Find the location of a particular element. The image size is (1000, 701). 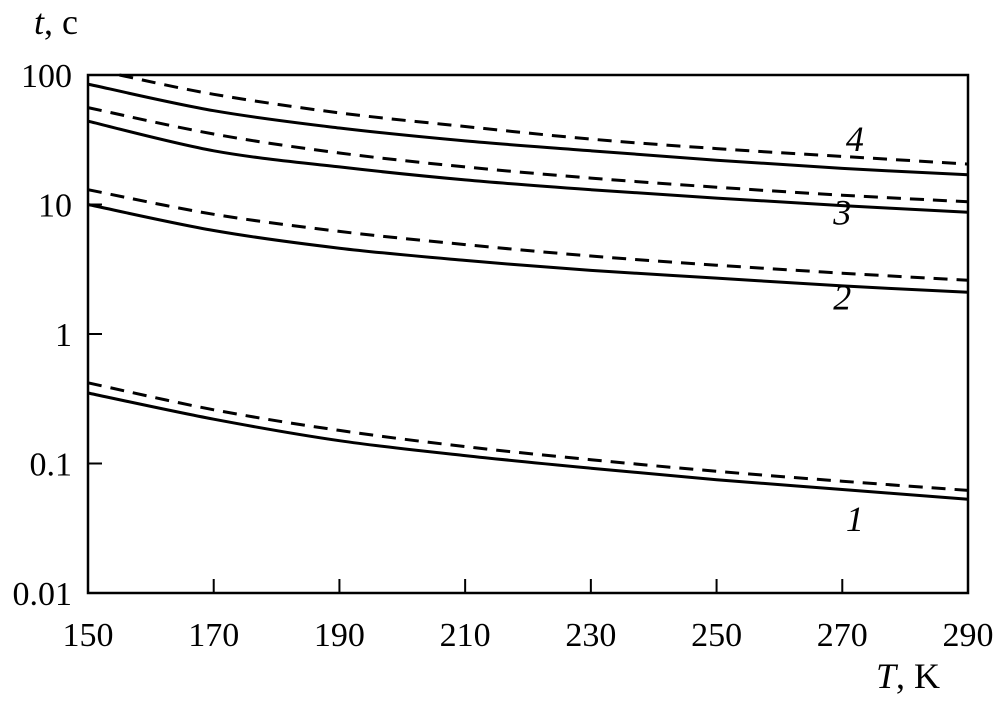

series-3-solid-line is located at coordinates (528, 166).